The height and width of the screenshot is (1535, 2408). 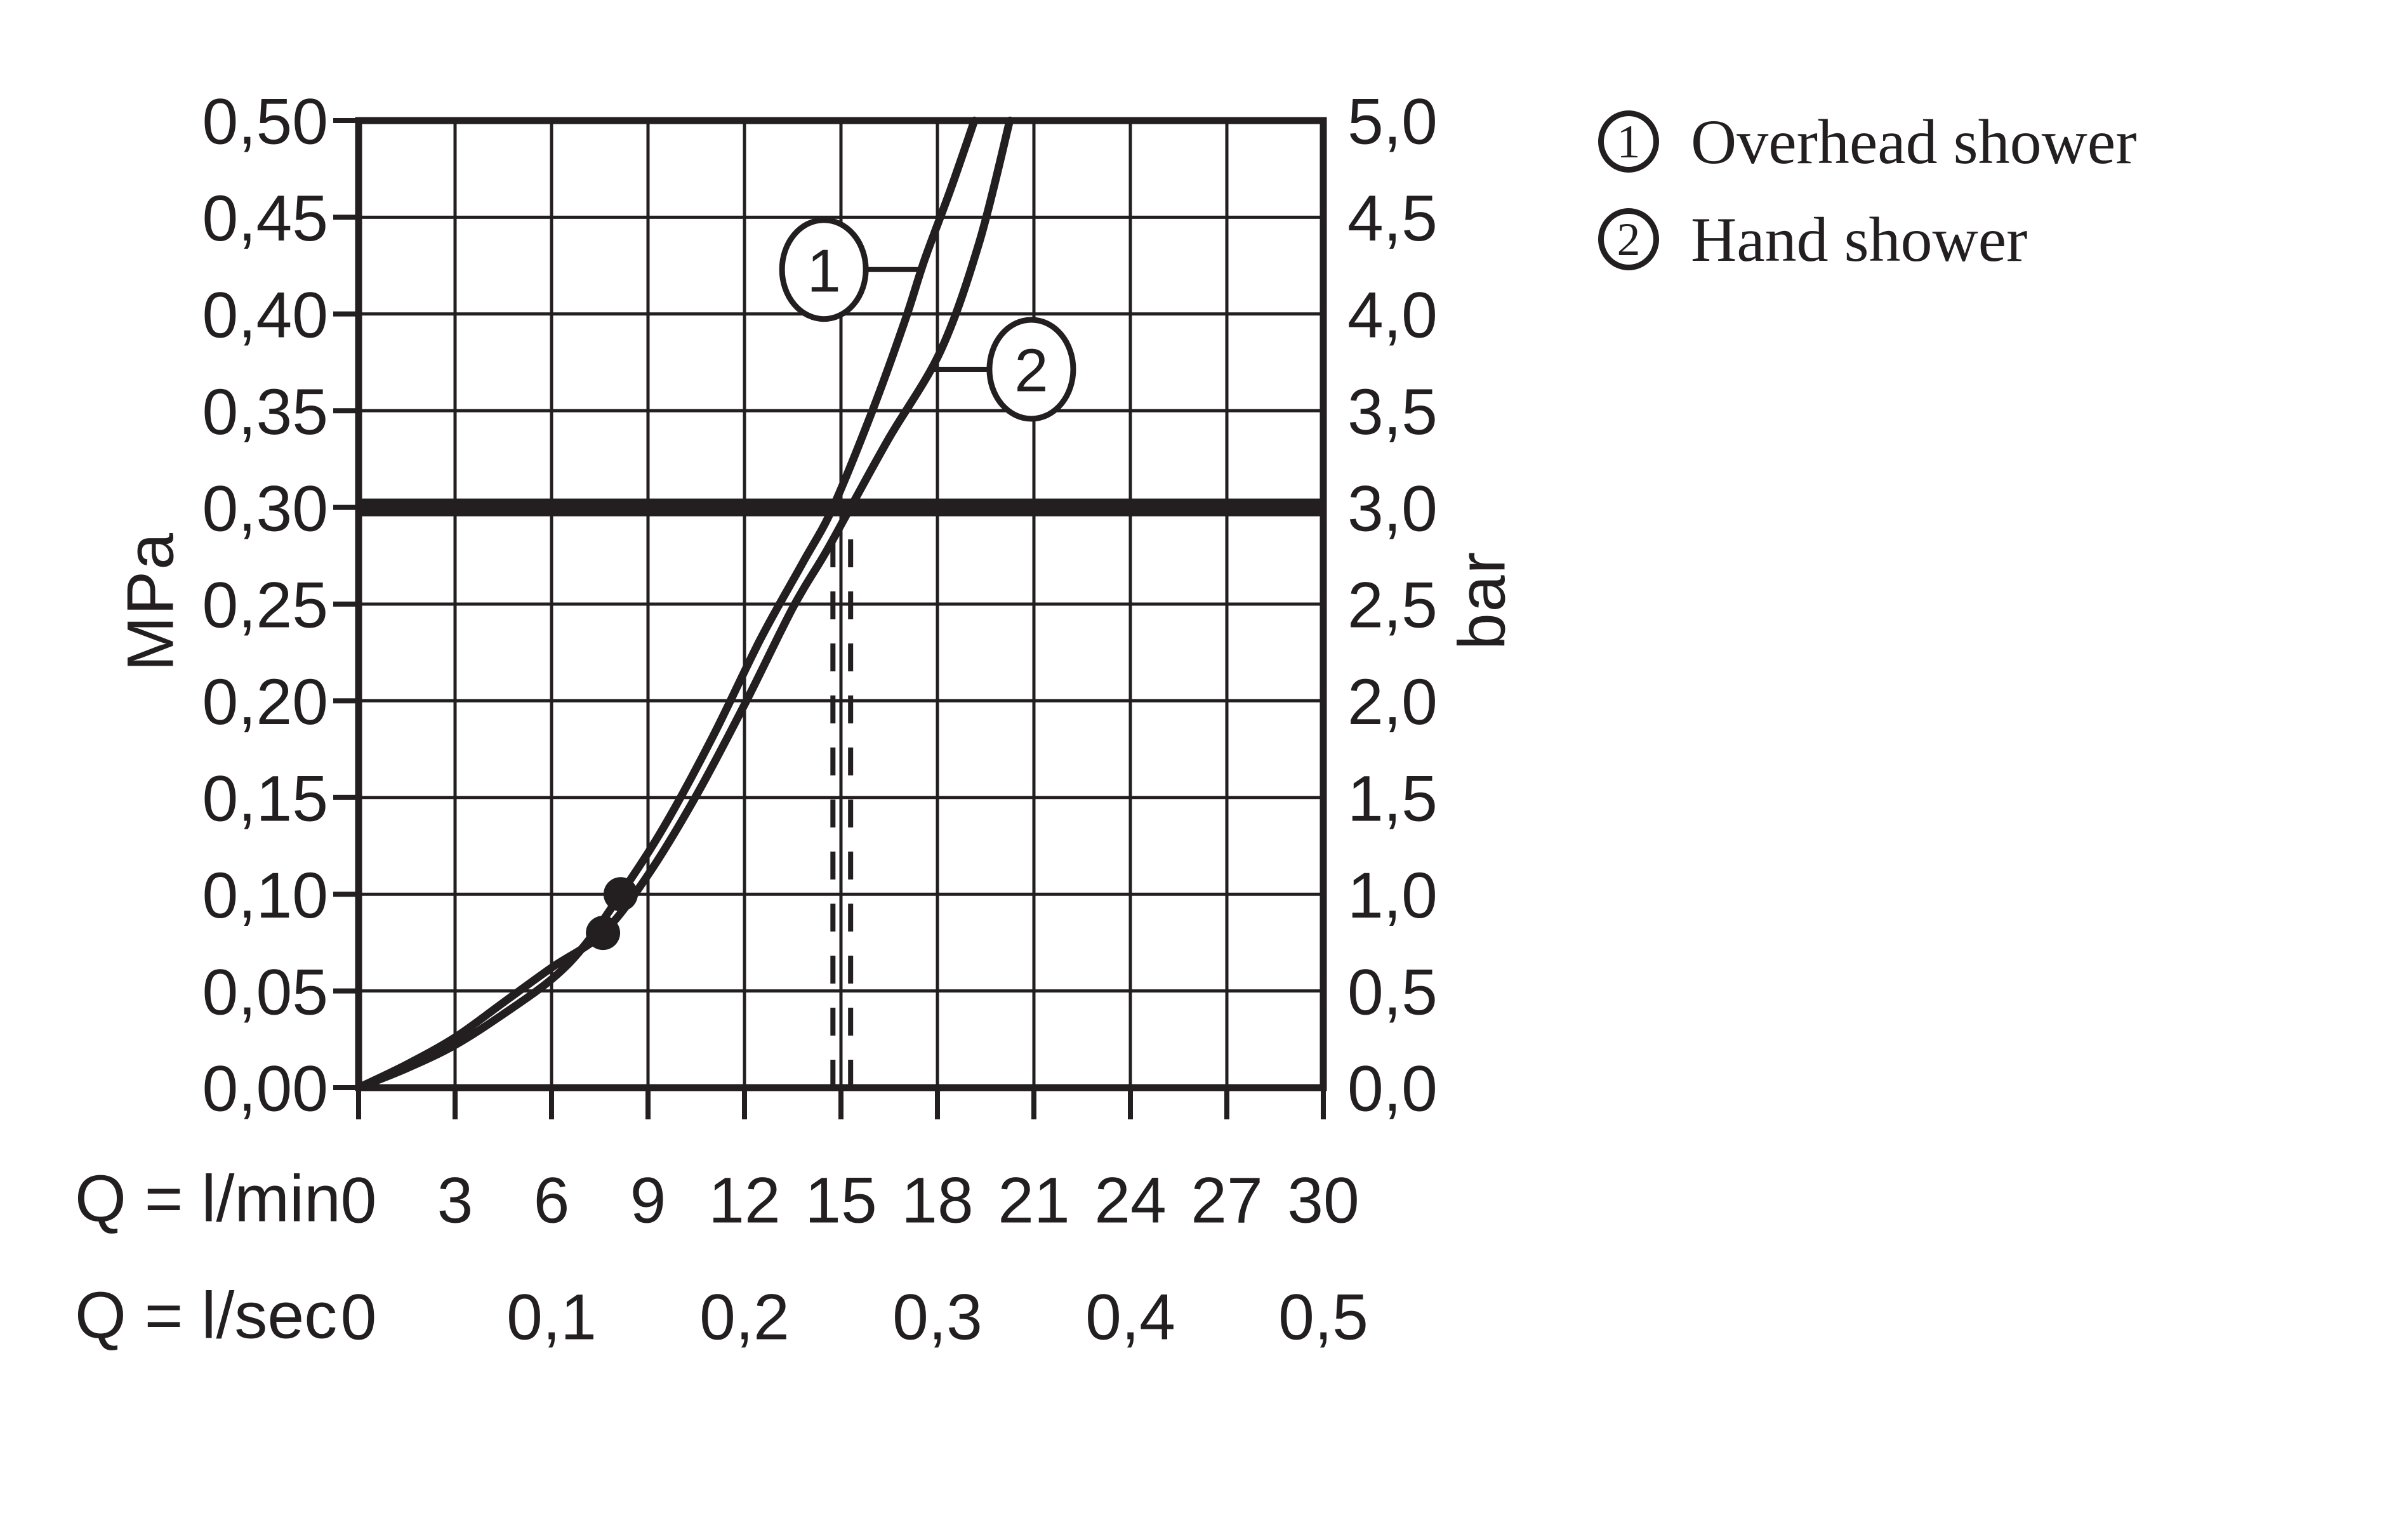 What do you see at coordinates (359, 1317) in the screenshot?
I see `x-tick-label-lsec: 0` at bounding box center [359, 1317].